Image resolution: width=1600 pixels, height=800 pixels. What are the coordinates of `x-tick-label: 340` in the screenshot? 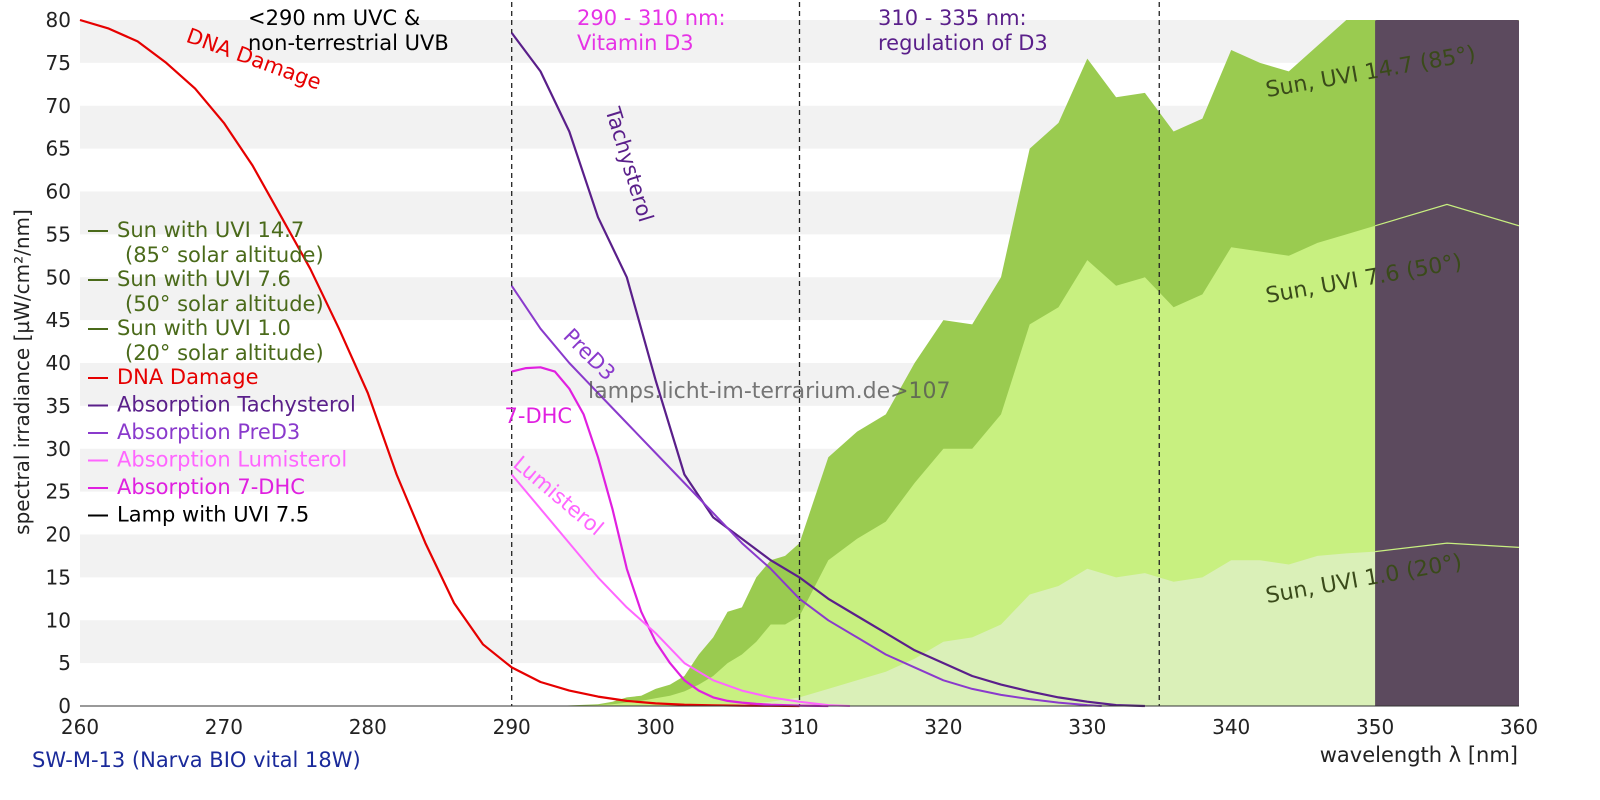 It's located at (1231, 727).